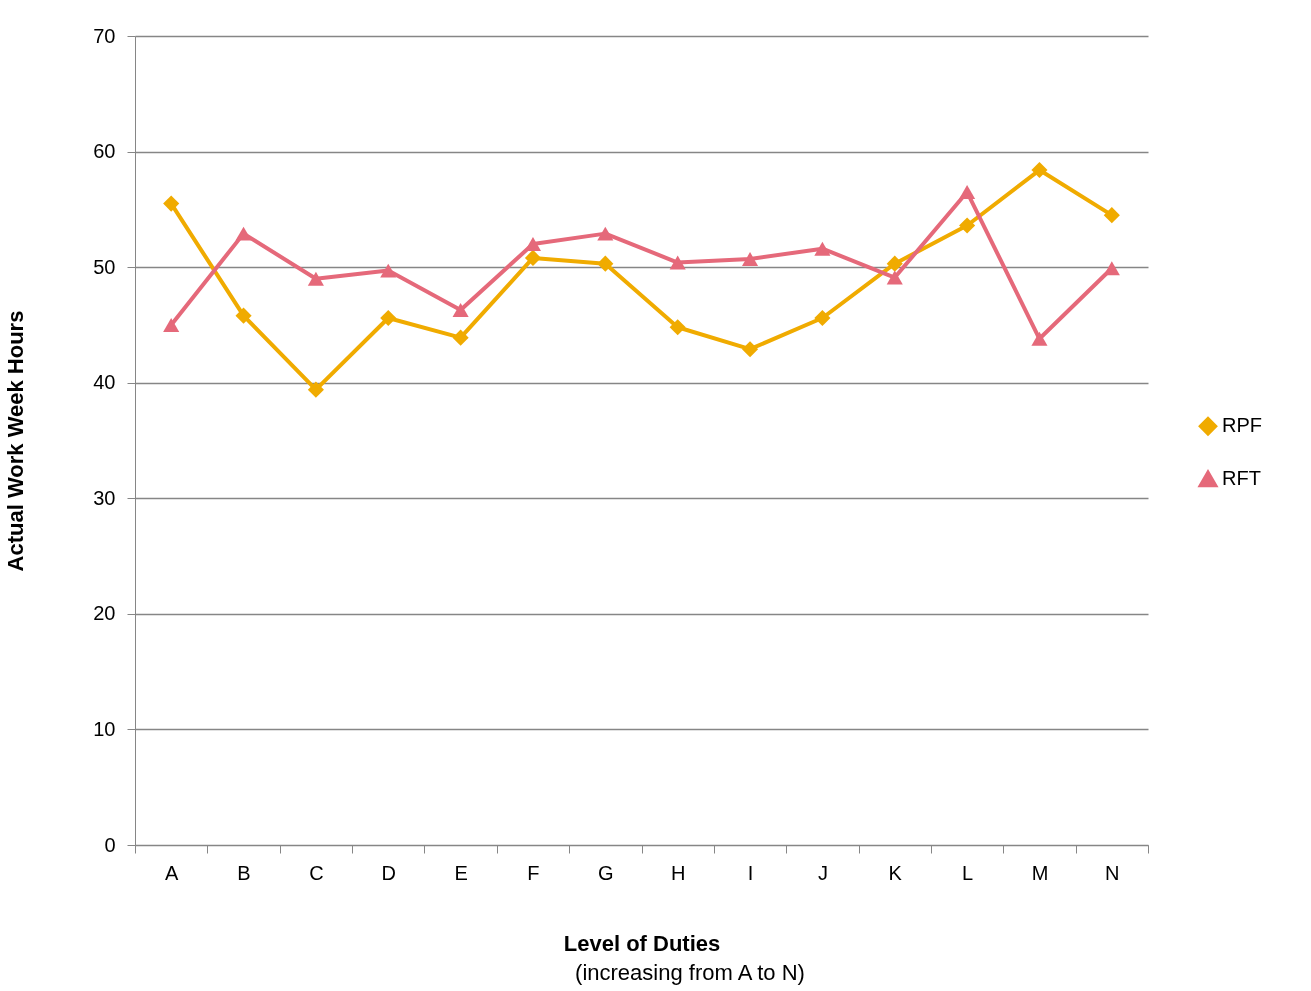  What do you see at coordinates (750, 872) in the screenshot?
I see `x-tick-label: I` at bounding box center [750, 872].